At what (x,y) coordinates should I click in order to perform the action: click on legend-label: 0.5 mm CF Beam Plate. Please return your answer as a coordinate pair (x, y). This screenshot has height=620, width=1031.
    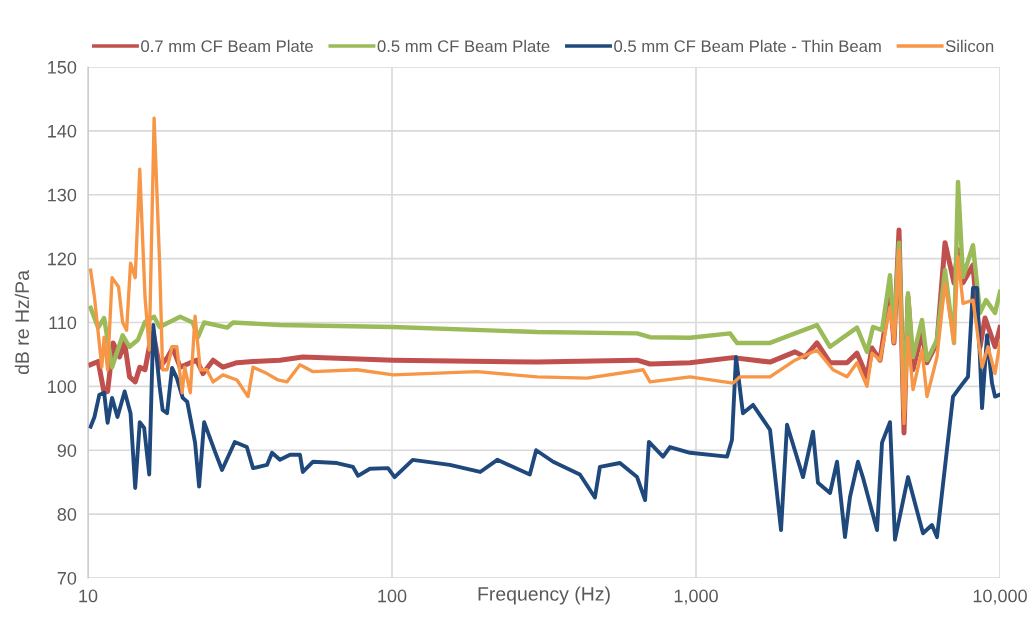
    Looking at the image, I should click on (463, 46).